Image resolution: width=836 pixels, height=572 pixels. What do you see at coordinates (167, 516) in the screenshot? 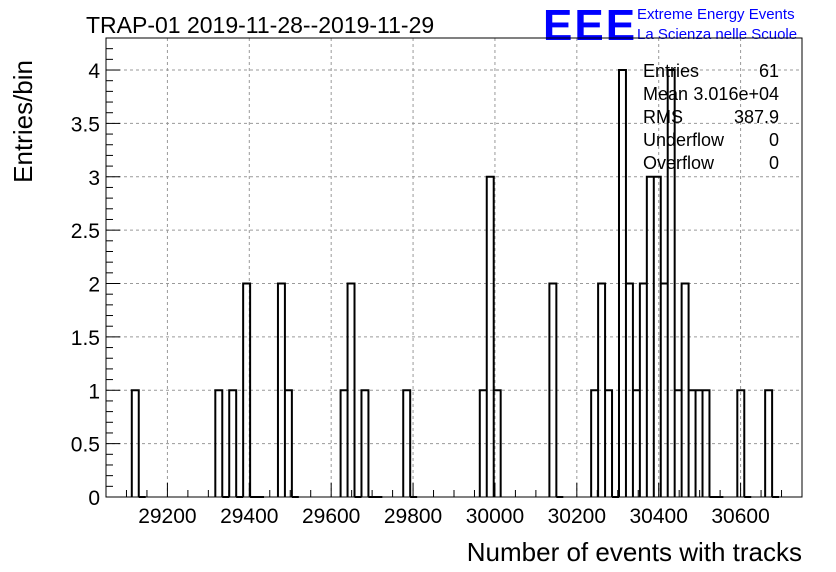
I see `x-tick-label: 29200` at bounding box center [167, 516].